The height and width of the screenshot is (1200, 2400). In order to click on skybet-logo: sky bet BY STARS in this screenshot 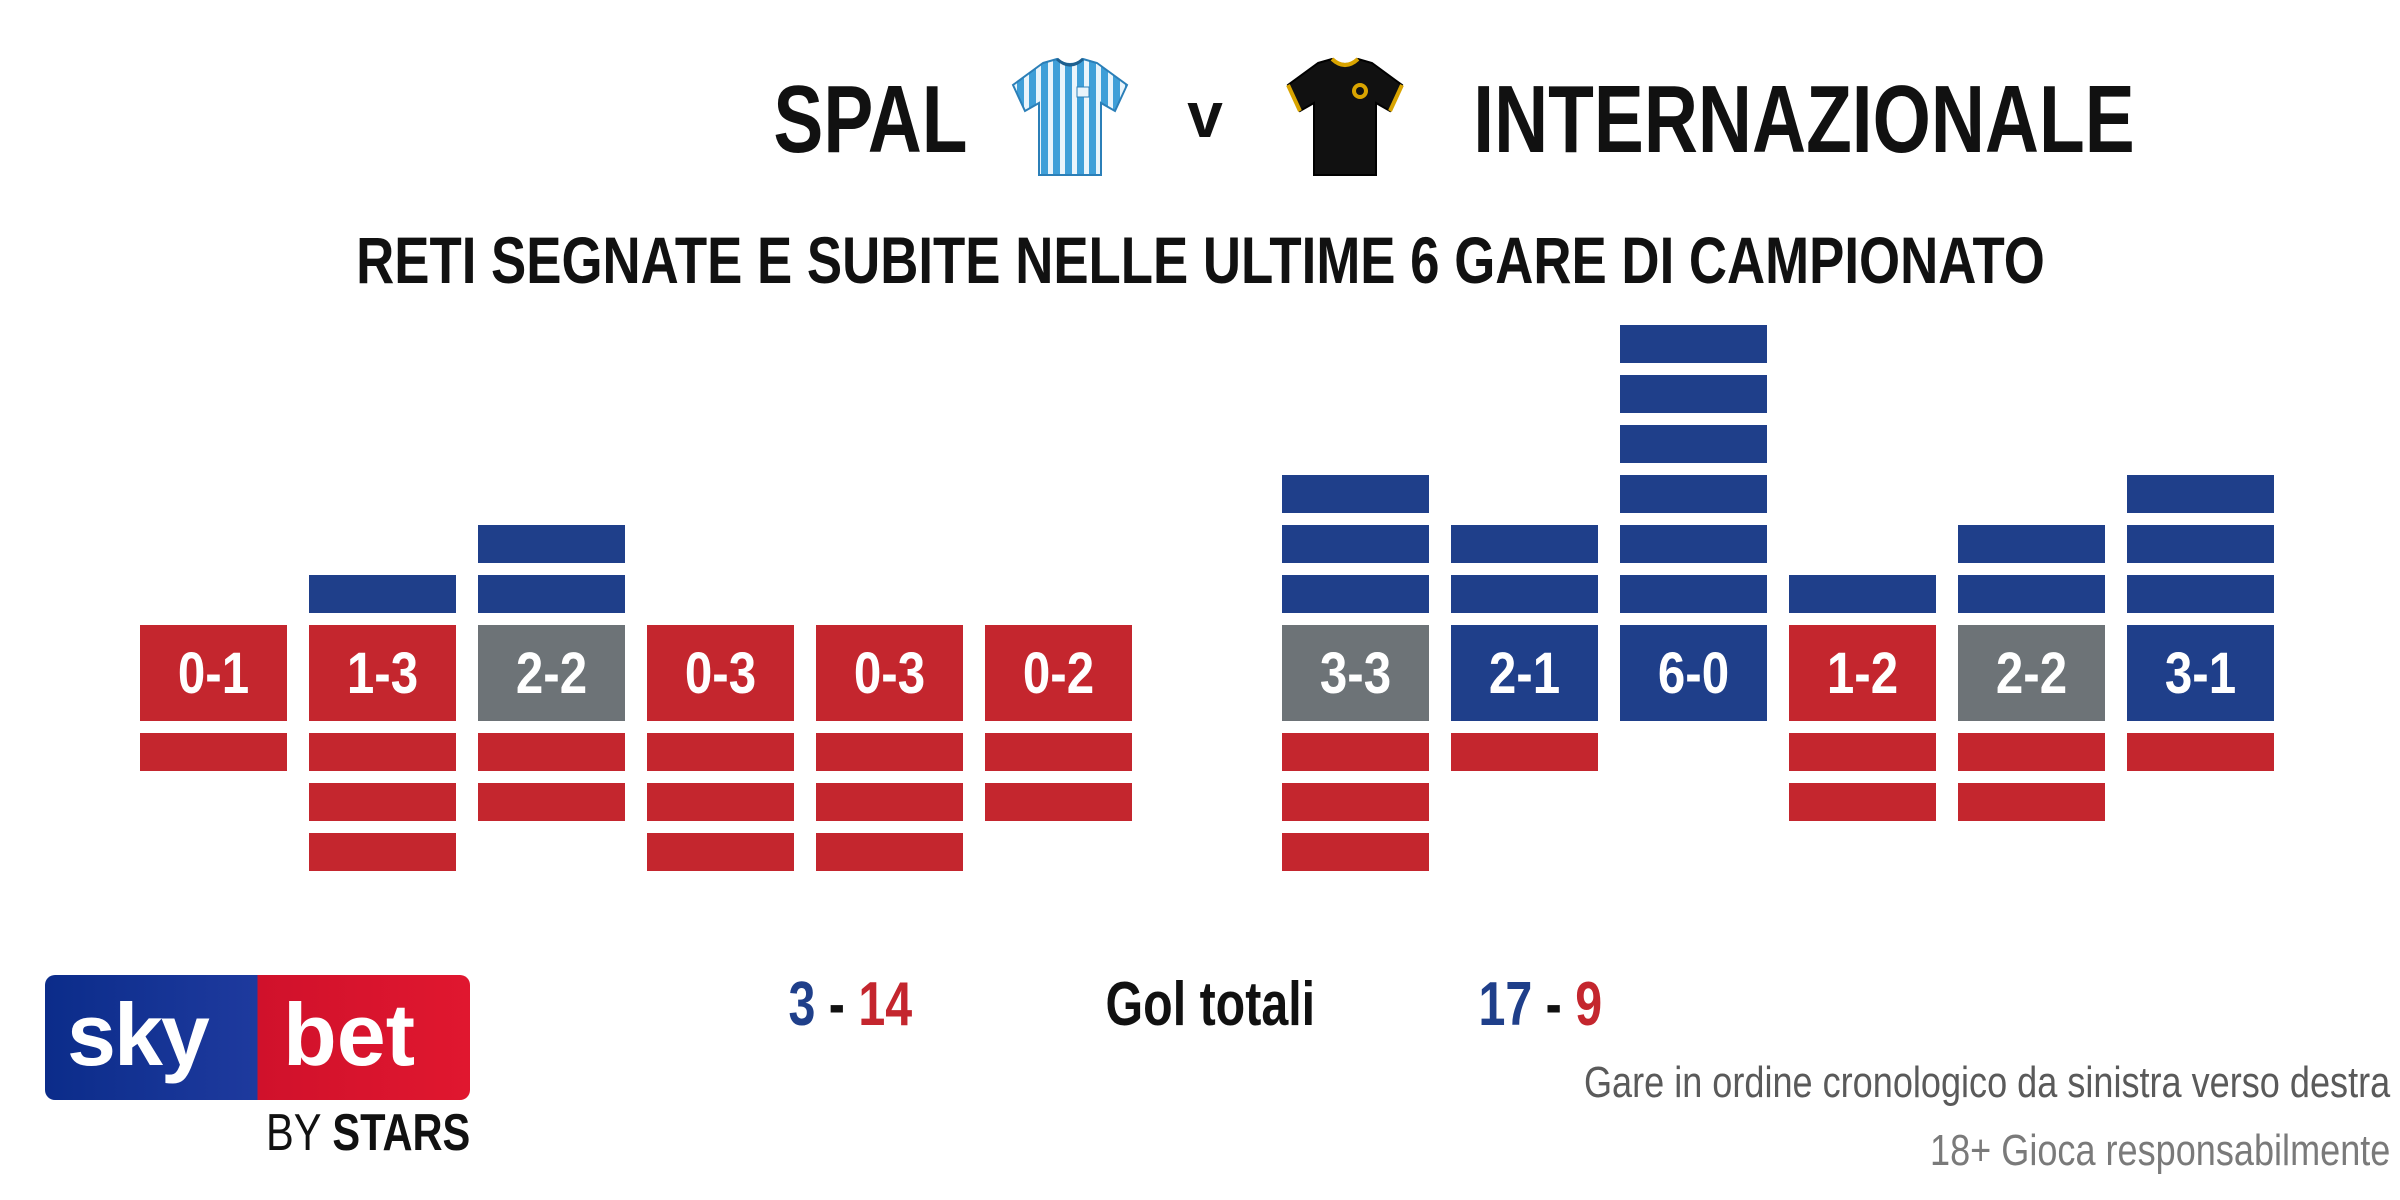, I will do `click(257, 1070)`.